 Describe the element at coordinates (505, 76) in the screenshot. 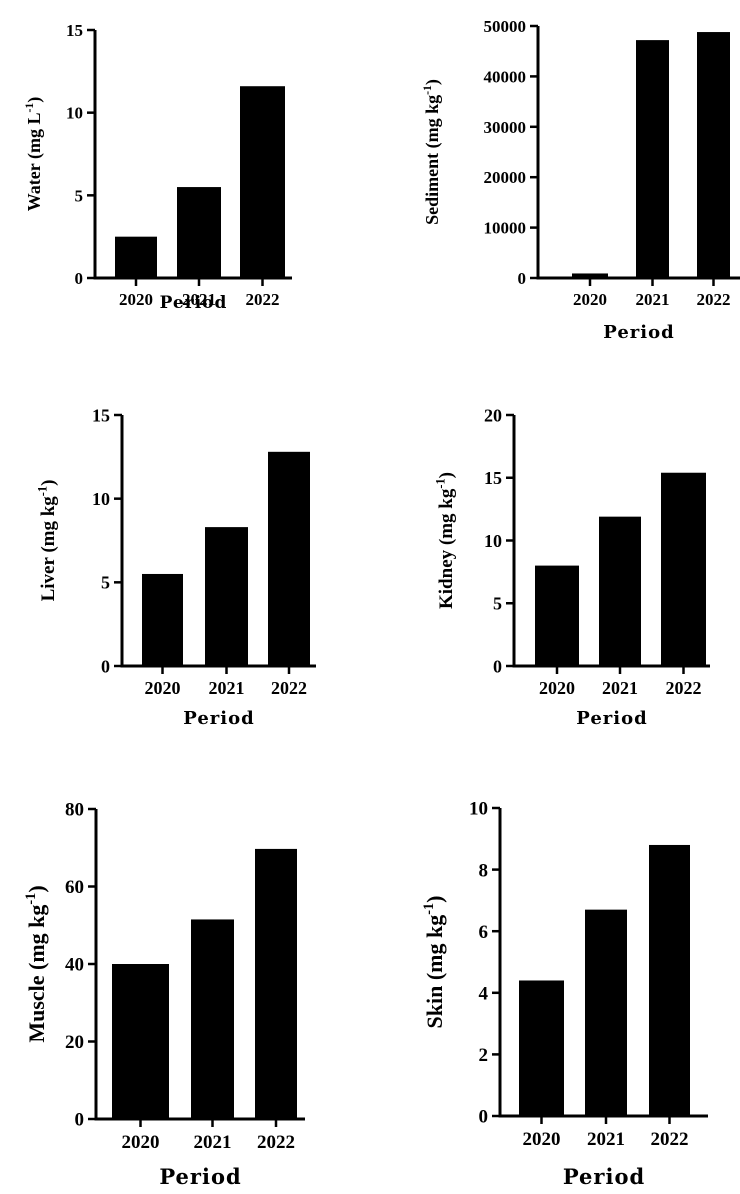

I see `y-tick-label: 40000` at that location.